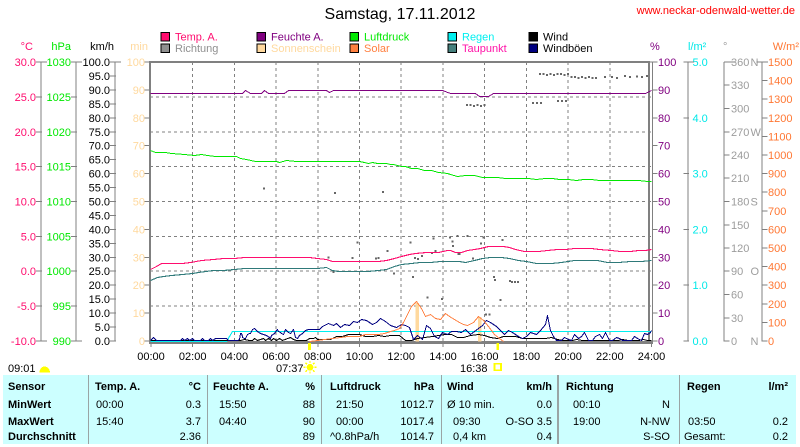 This screenshot has width=800, height=447. I want to click on svg-text: 2.0, so click(700, 230).